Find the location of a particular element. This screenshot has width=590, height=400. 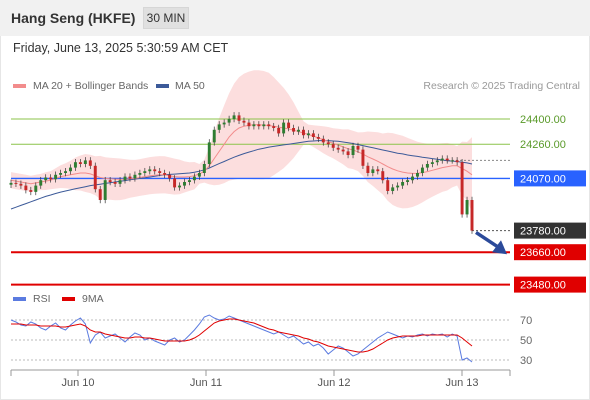

x-tick-label-2: Jun 12 is located at coordinates (333, 383).